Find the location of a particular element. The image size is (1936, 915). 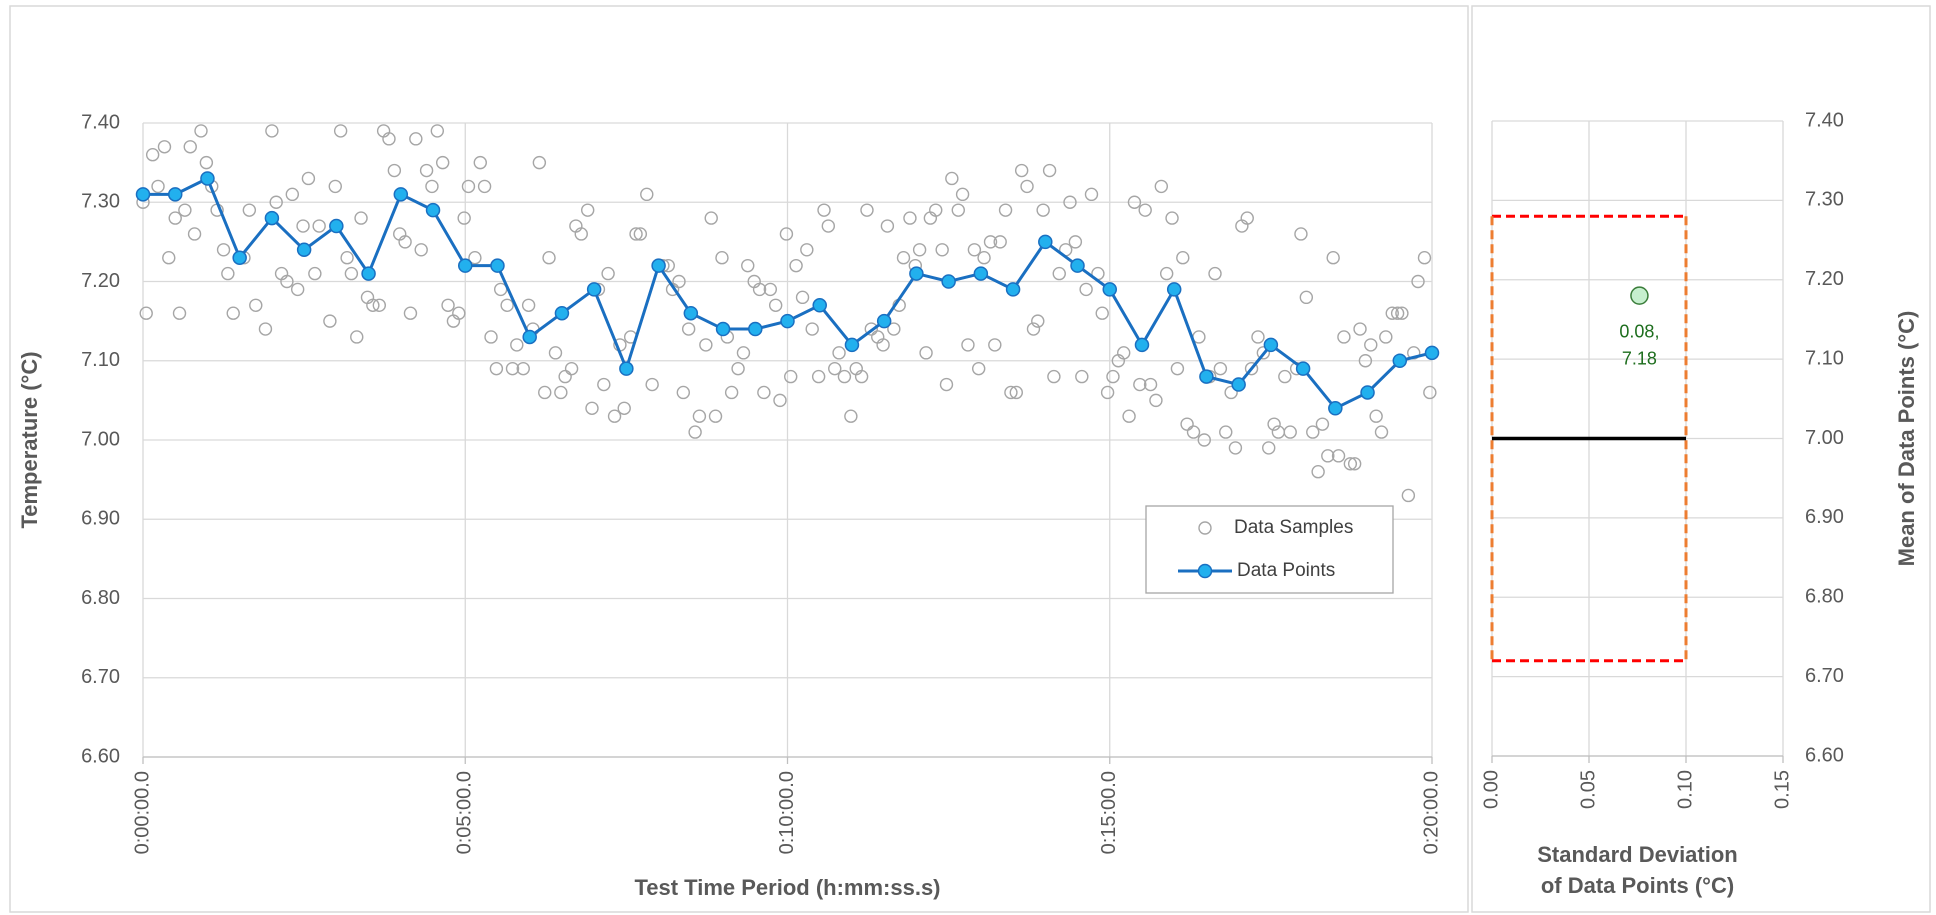

y-axis-title: Mean of Data Points (°C) is located at coordinates (1906, 439).